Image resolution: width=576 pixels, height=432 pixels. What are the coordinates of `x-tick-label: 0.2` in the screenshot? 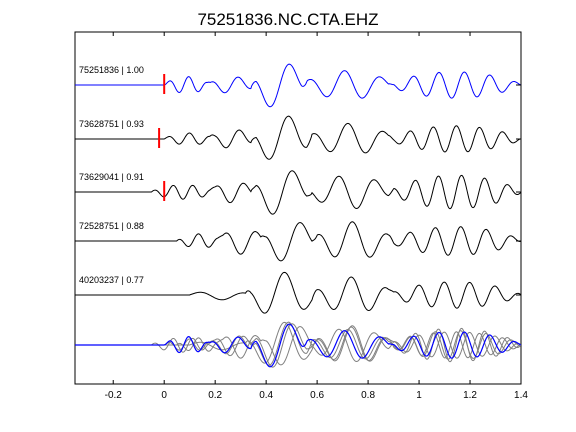 It's located at (215, 395).